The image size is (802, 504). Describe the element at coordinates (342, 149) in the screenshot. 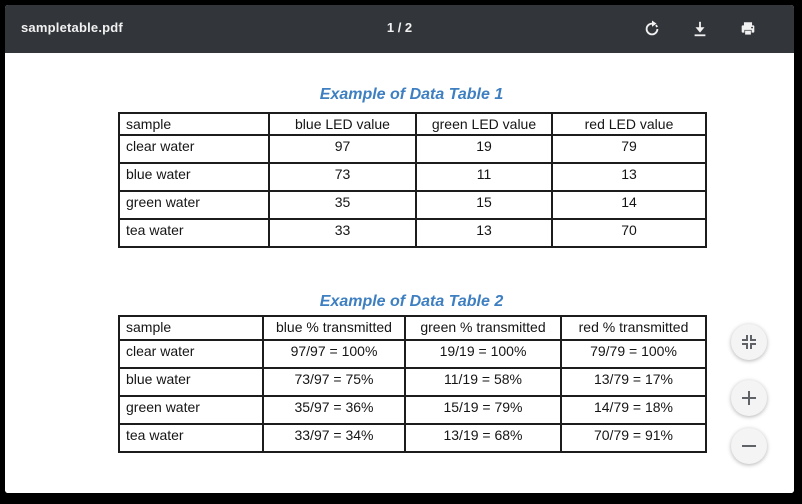

I see `cell-value: 97` at that location.